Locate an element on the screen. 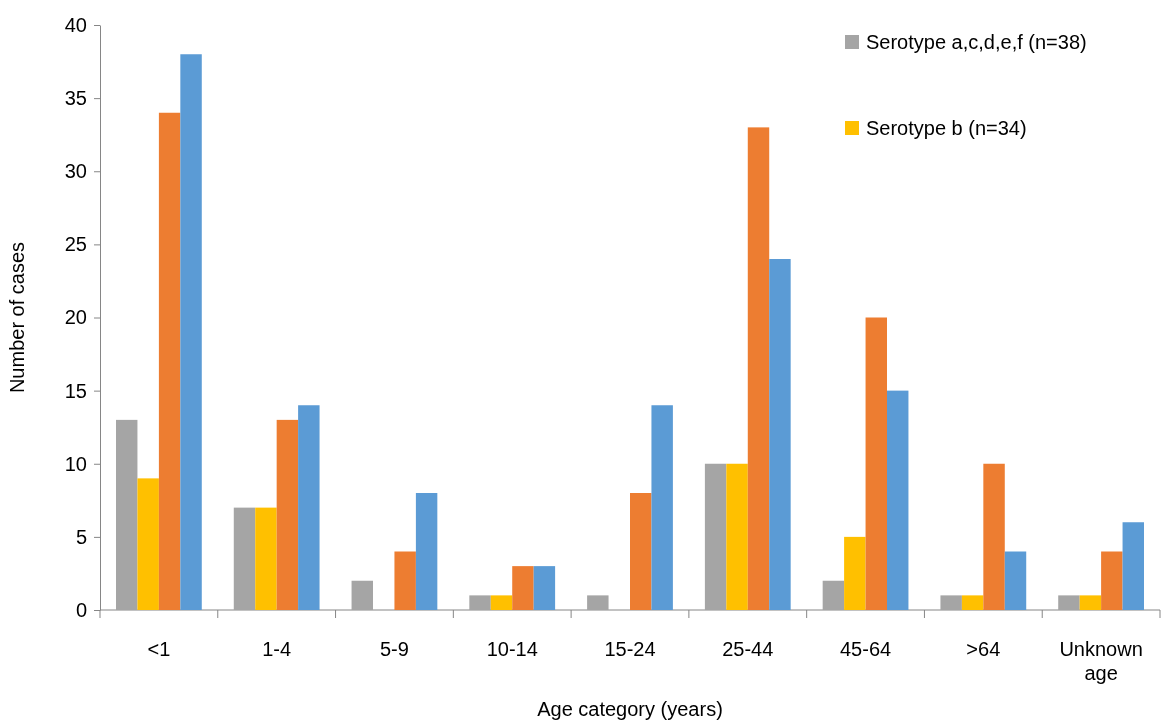 This screenshot has height=724, width=1163. y-tick-label: 30 is located at coordinates (75, 171).